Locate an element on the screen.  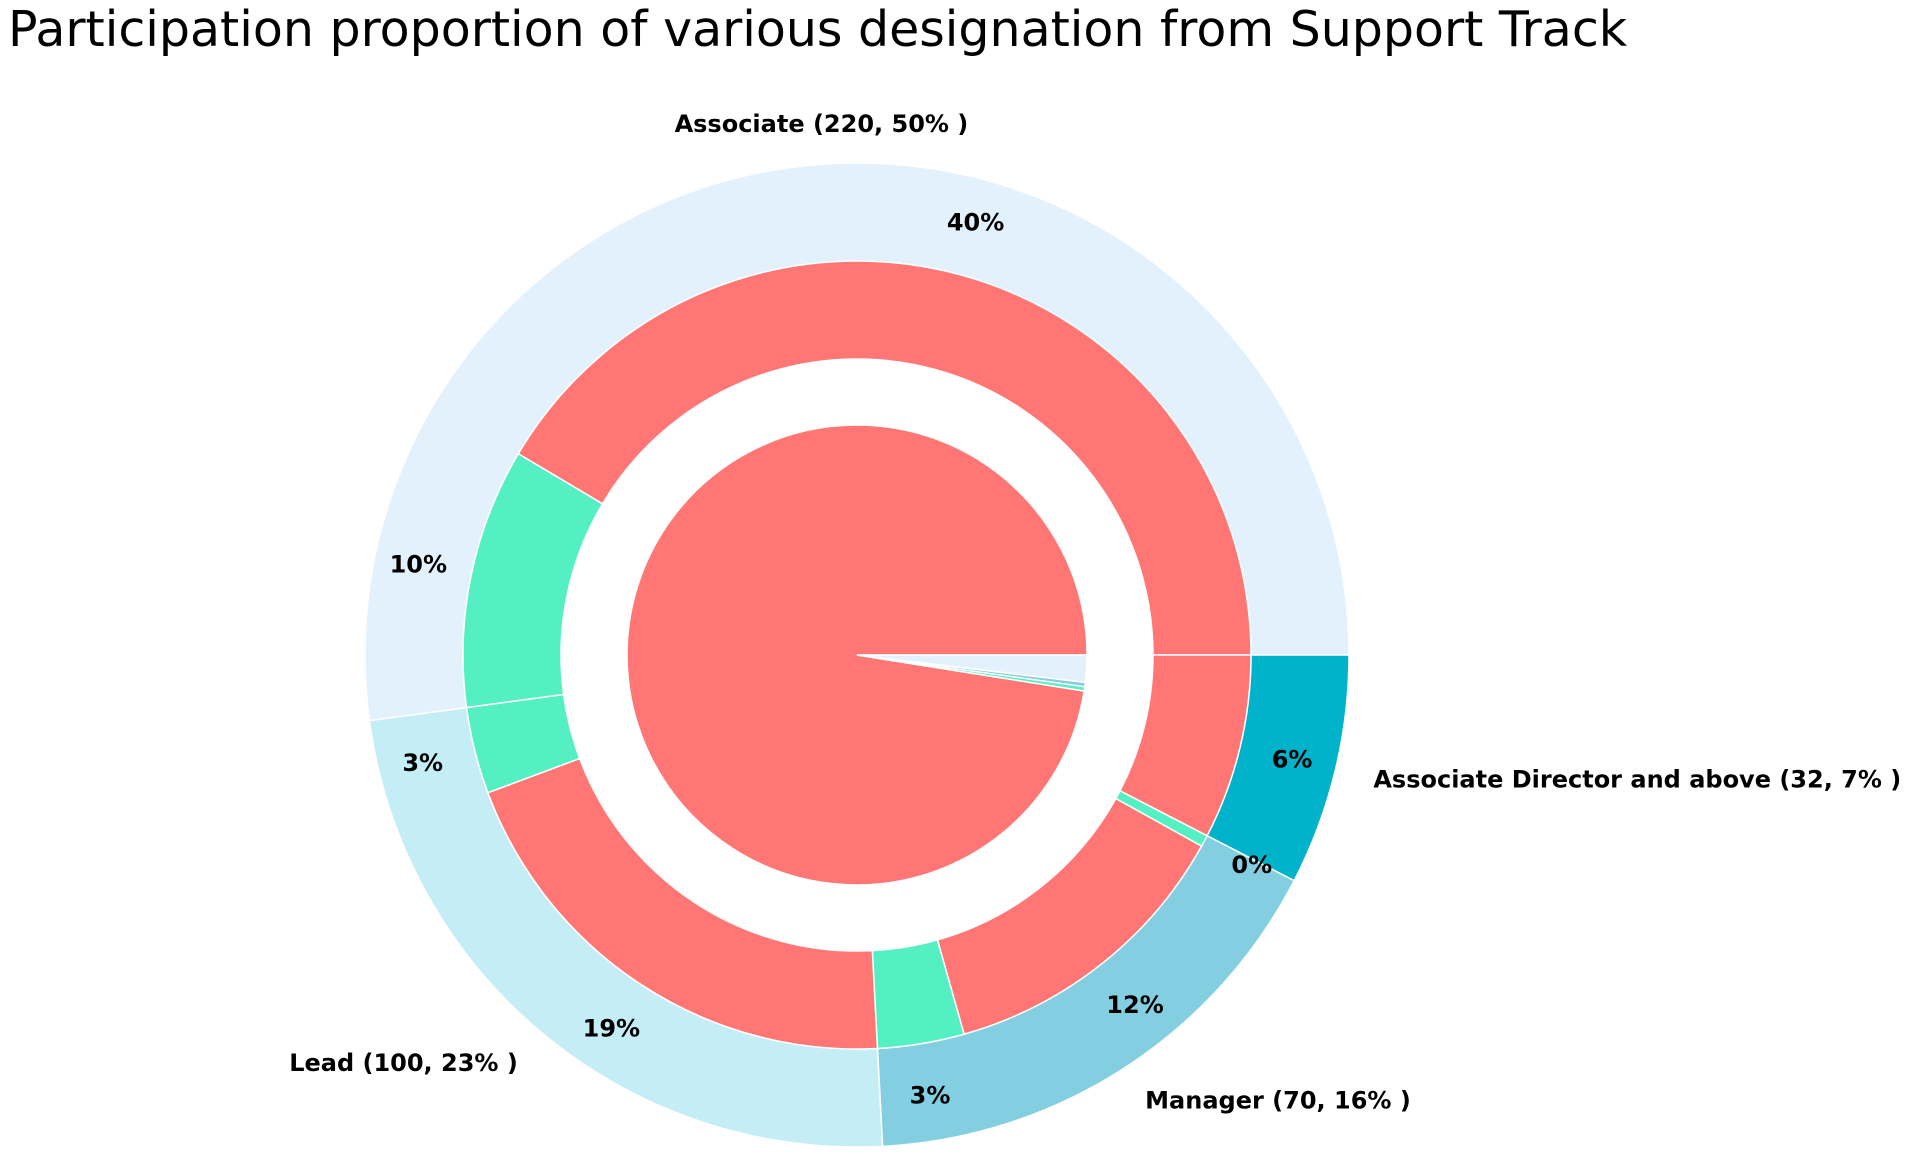
middle-pct-label: 19% is located at coordinates (611, 1028).